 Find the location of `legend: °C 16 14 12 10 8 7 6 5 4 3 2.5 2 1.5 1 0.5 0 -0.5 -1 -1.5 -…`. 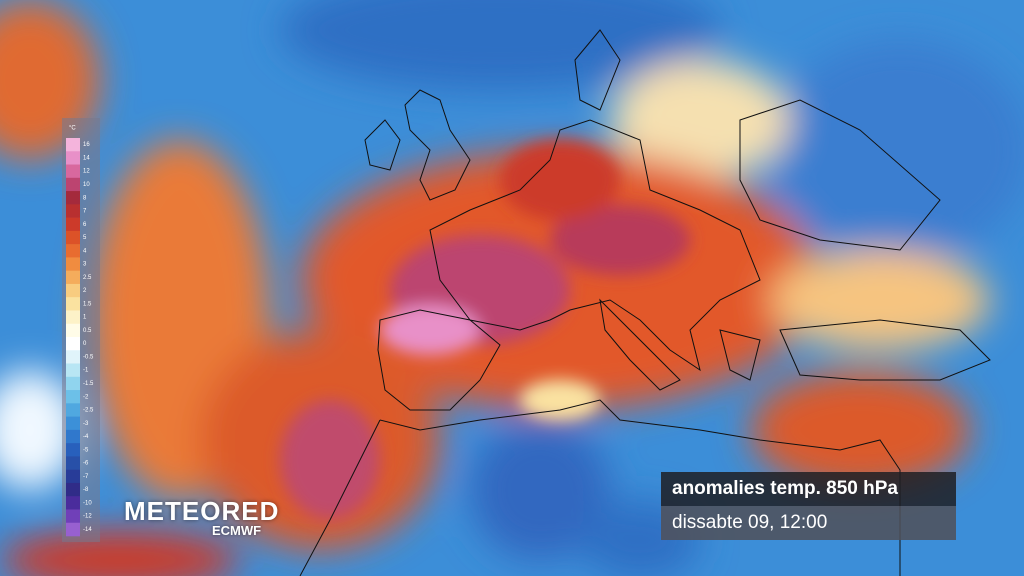

legend: °C 16 14 12 10 8 7 6 5 4 3 2.5 2 1.5 1 0.5 0 -0.5 -1 -1.5 -… is located at coordinates (80, 331).